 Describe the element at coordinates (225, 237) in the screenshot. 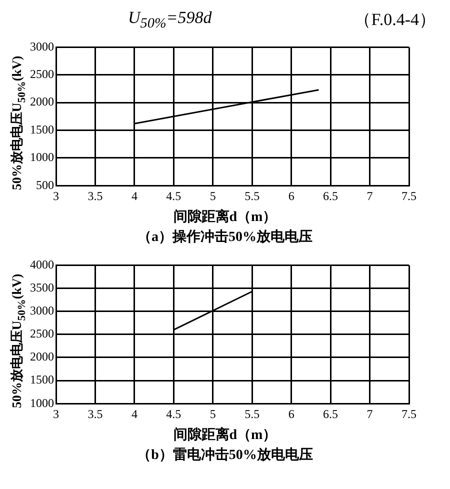

I see `text: （a）操作冲击50%放电电压` at that location.